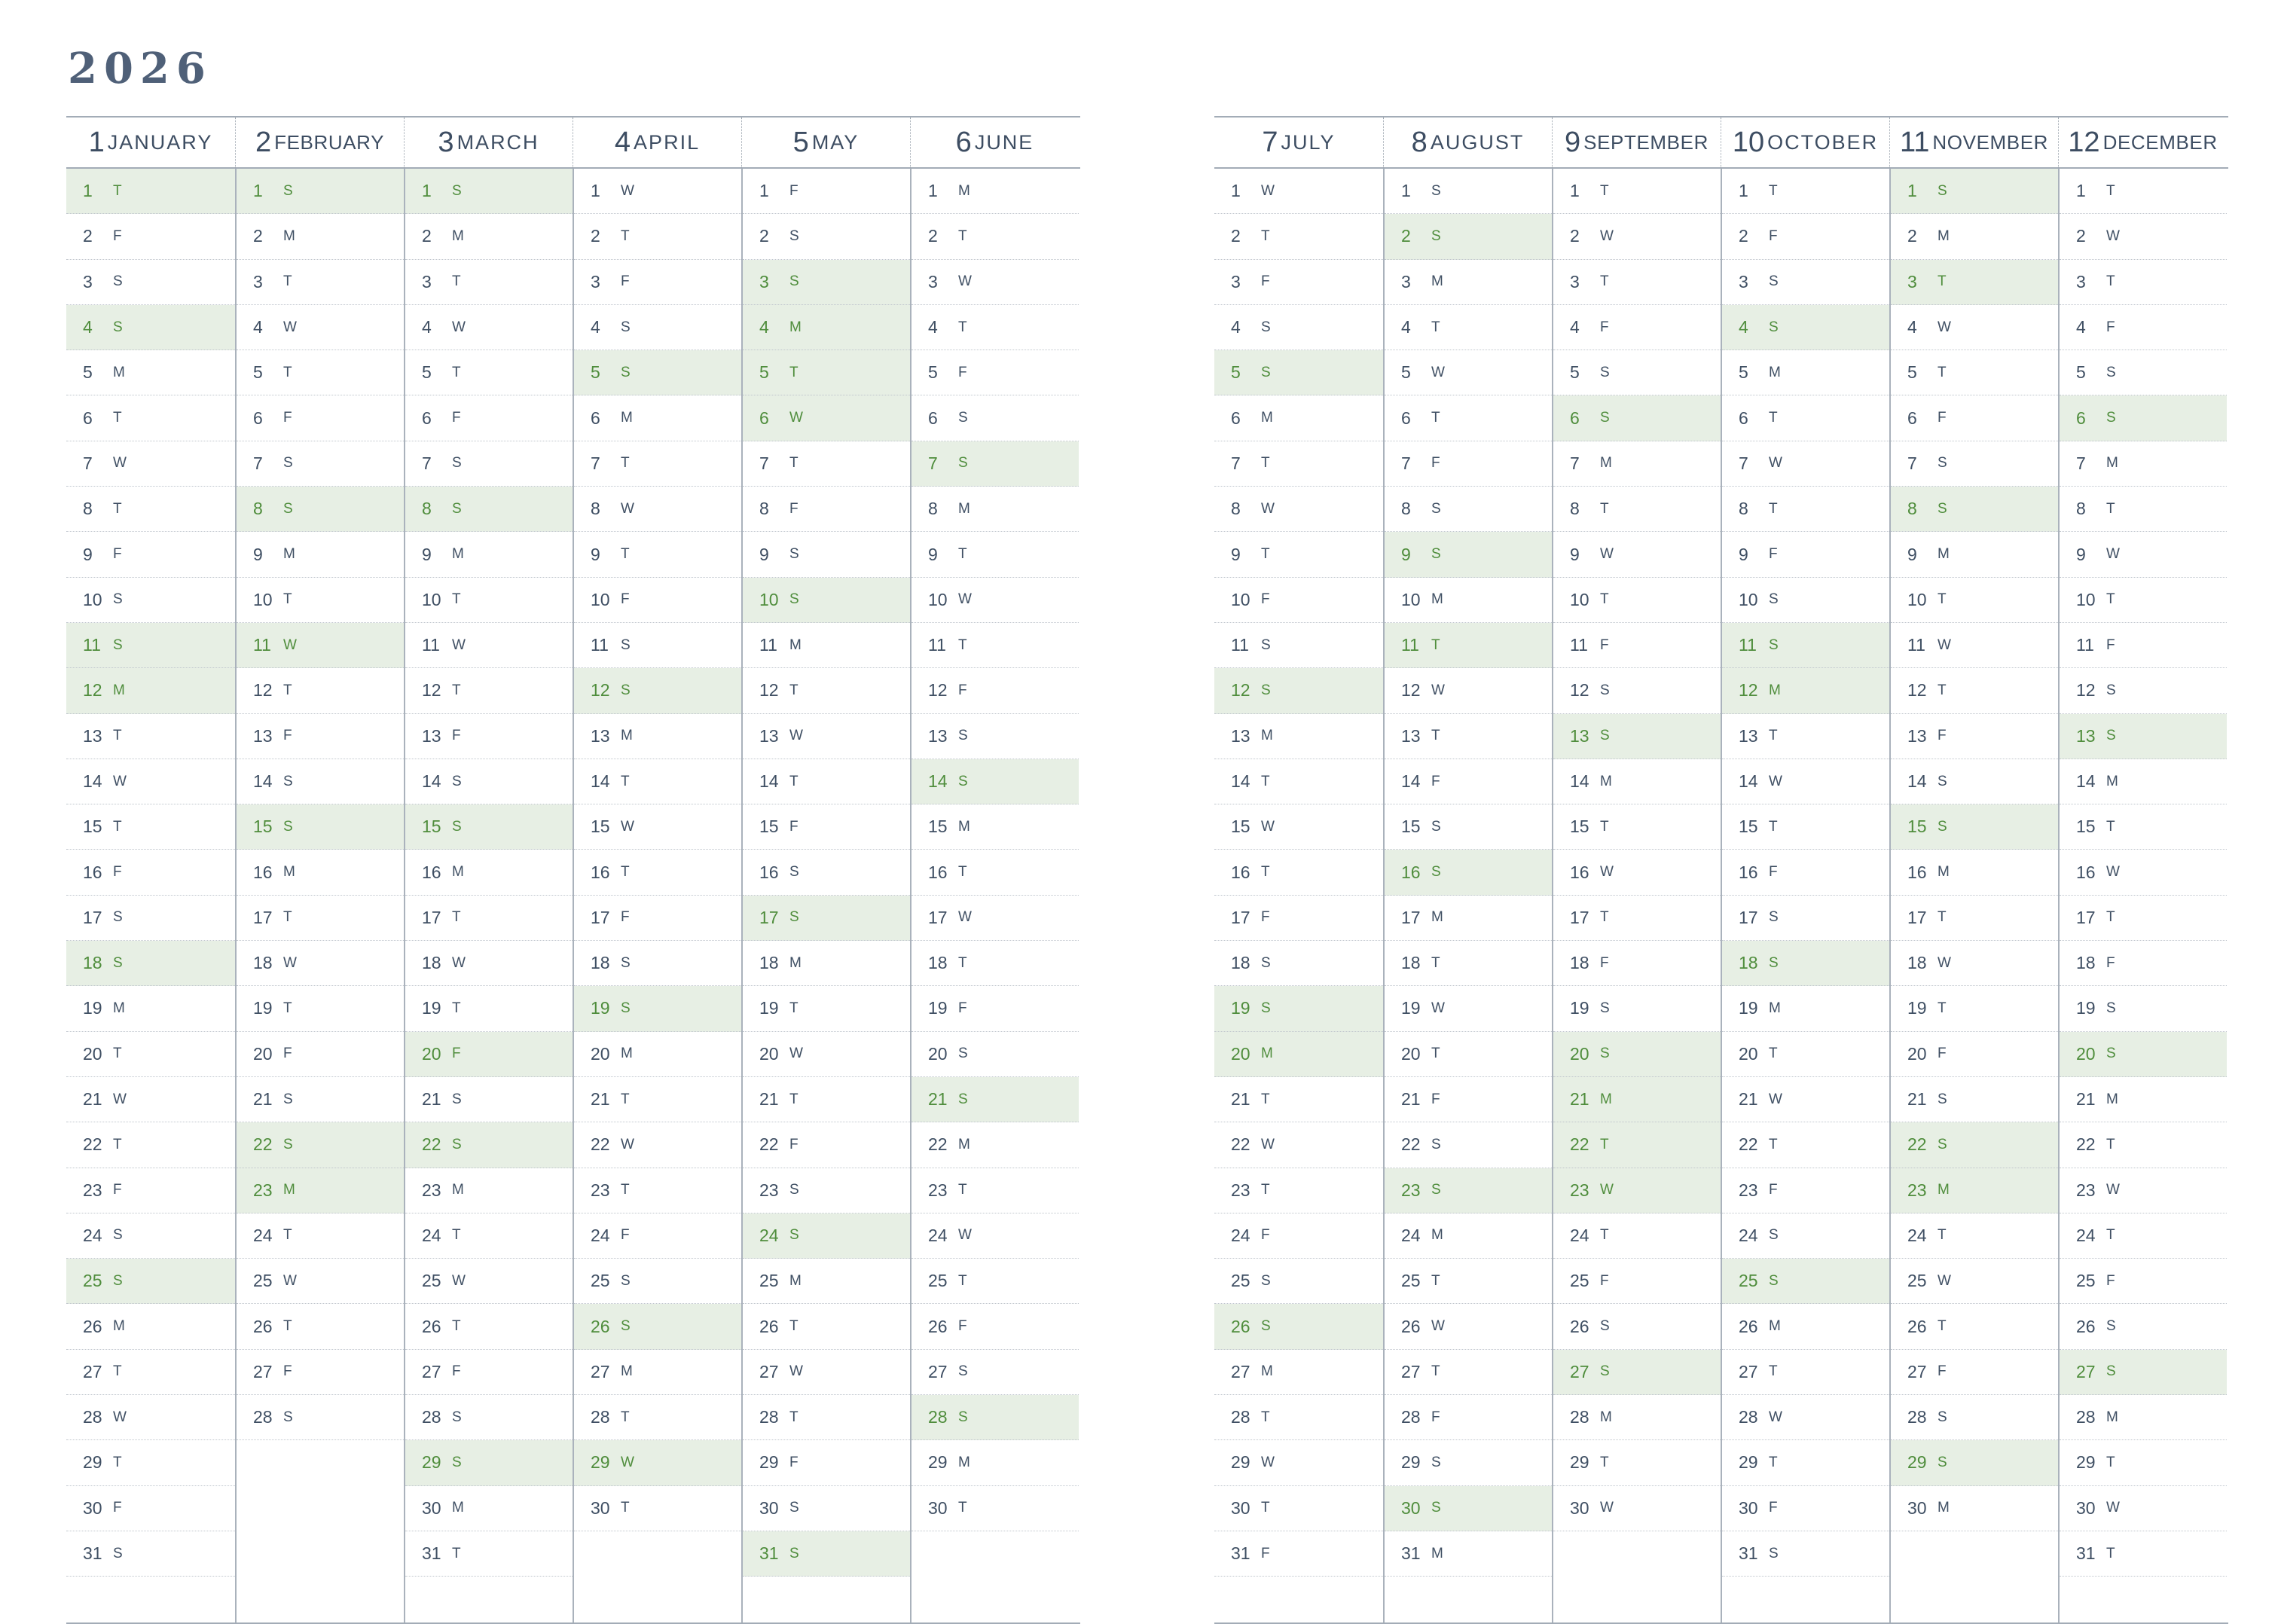 The width and height of the screenshot is (2278, 1624). I want to click on day-cell: 16 W, so click(2143, 873).